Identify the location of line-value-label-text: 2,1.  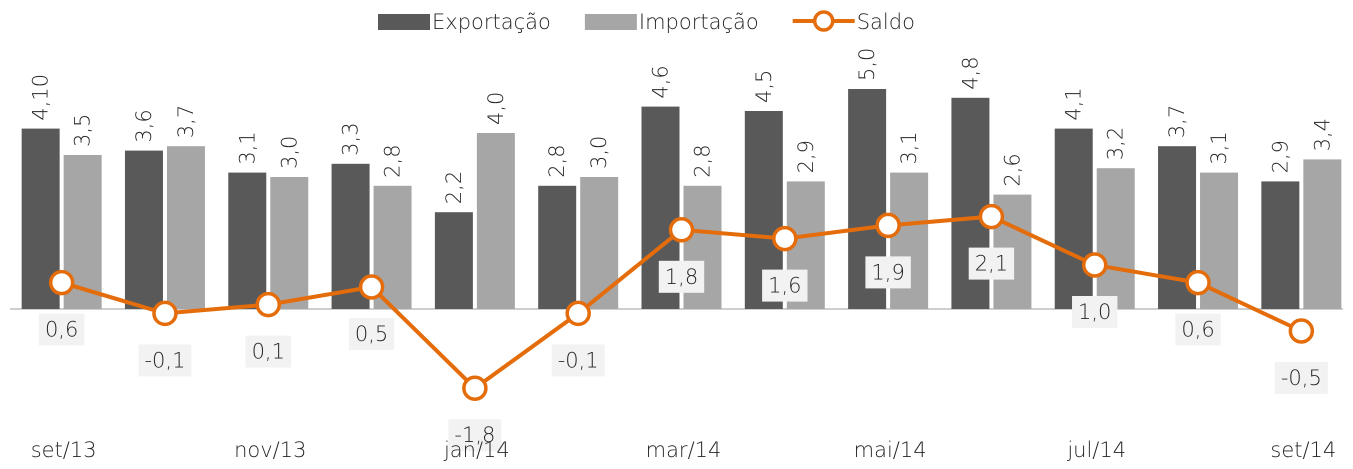
(991, 264).